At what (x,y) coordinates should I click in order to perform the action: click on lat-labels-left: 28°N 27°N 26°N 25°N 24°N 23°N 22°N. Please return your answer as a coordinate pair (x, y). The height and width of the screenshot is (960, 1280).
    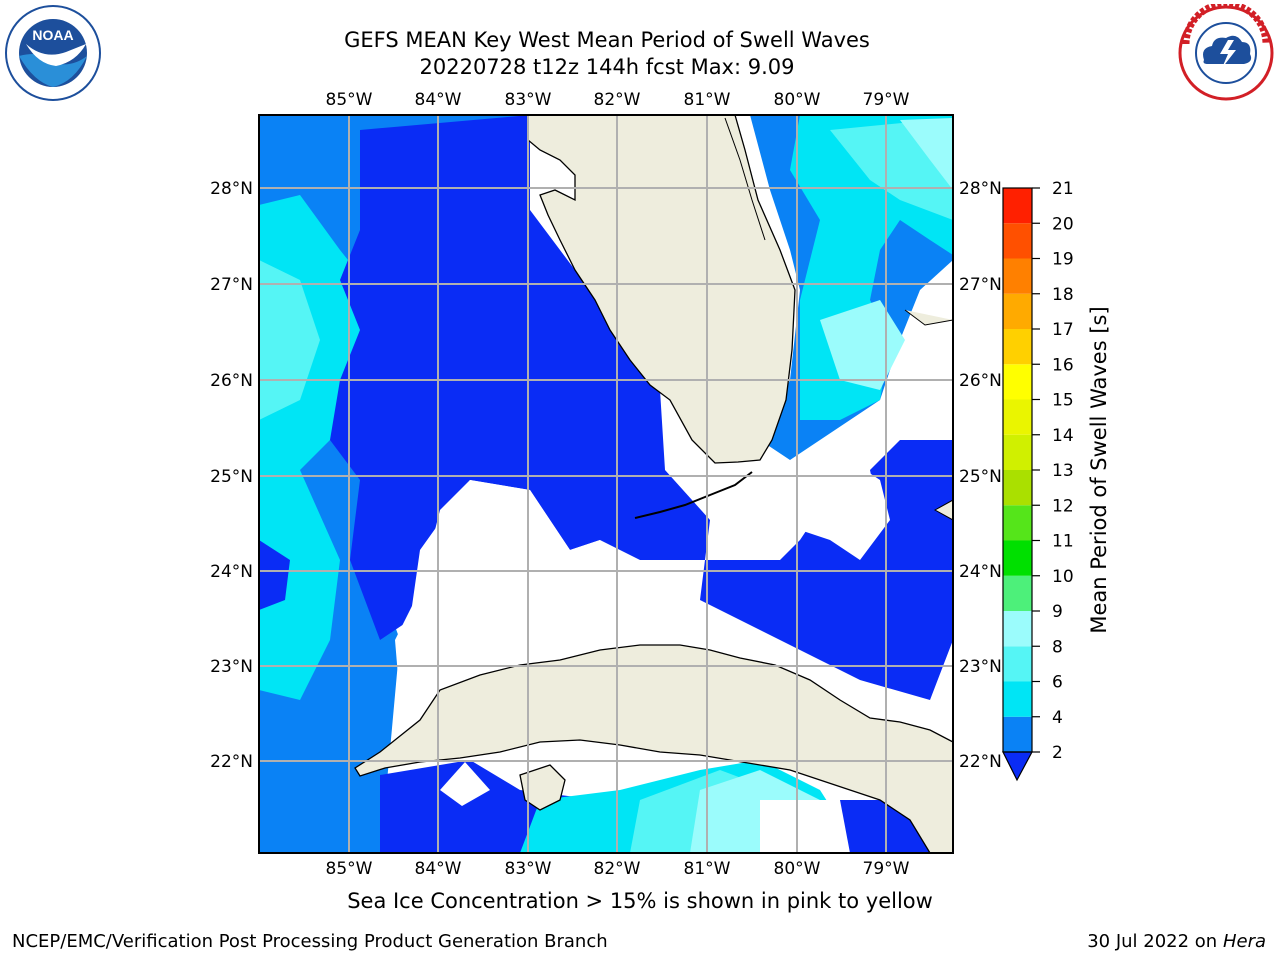
    Looking at the image, I should click on (231, 475).